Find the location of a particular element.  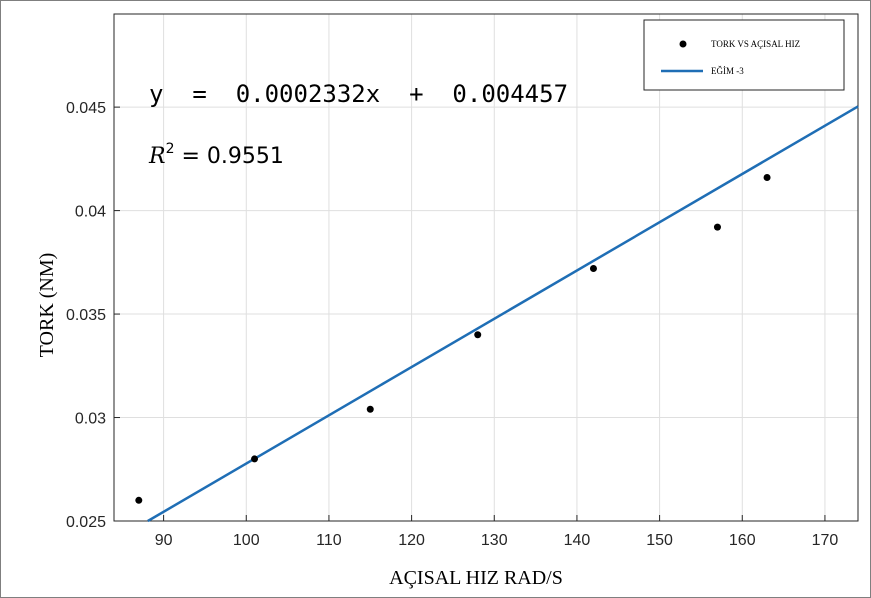

r-squared-annotation: R2 = 0.9551 is located at coordinates (216, 155).